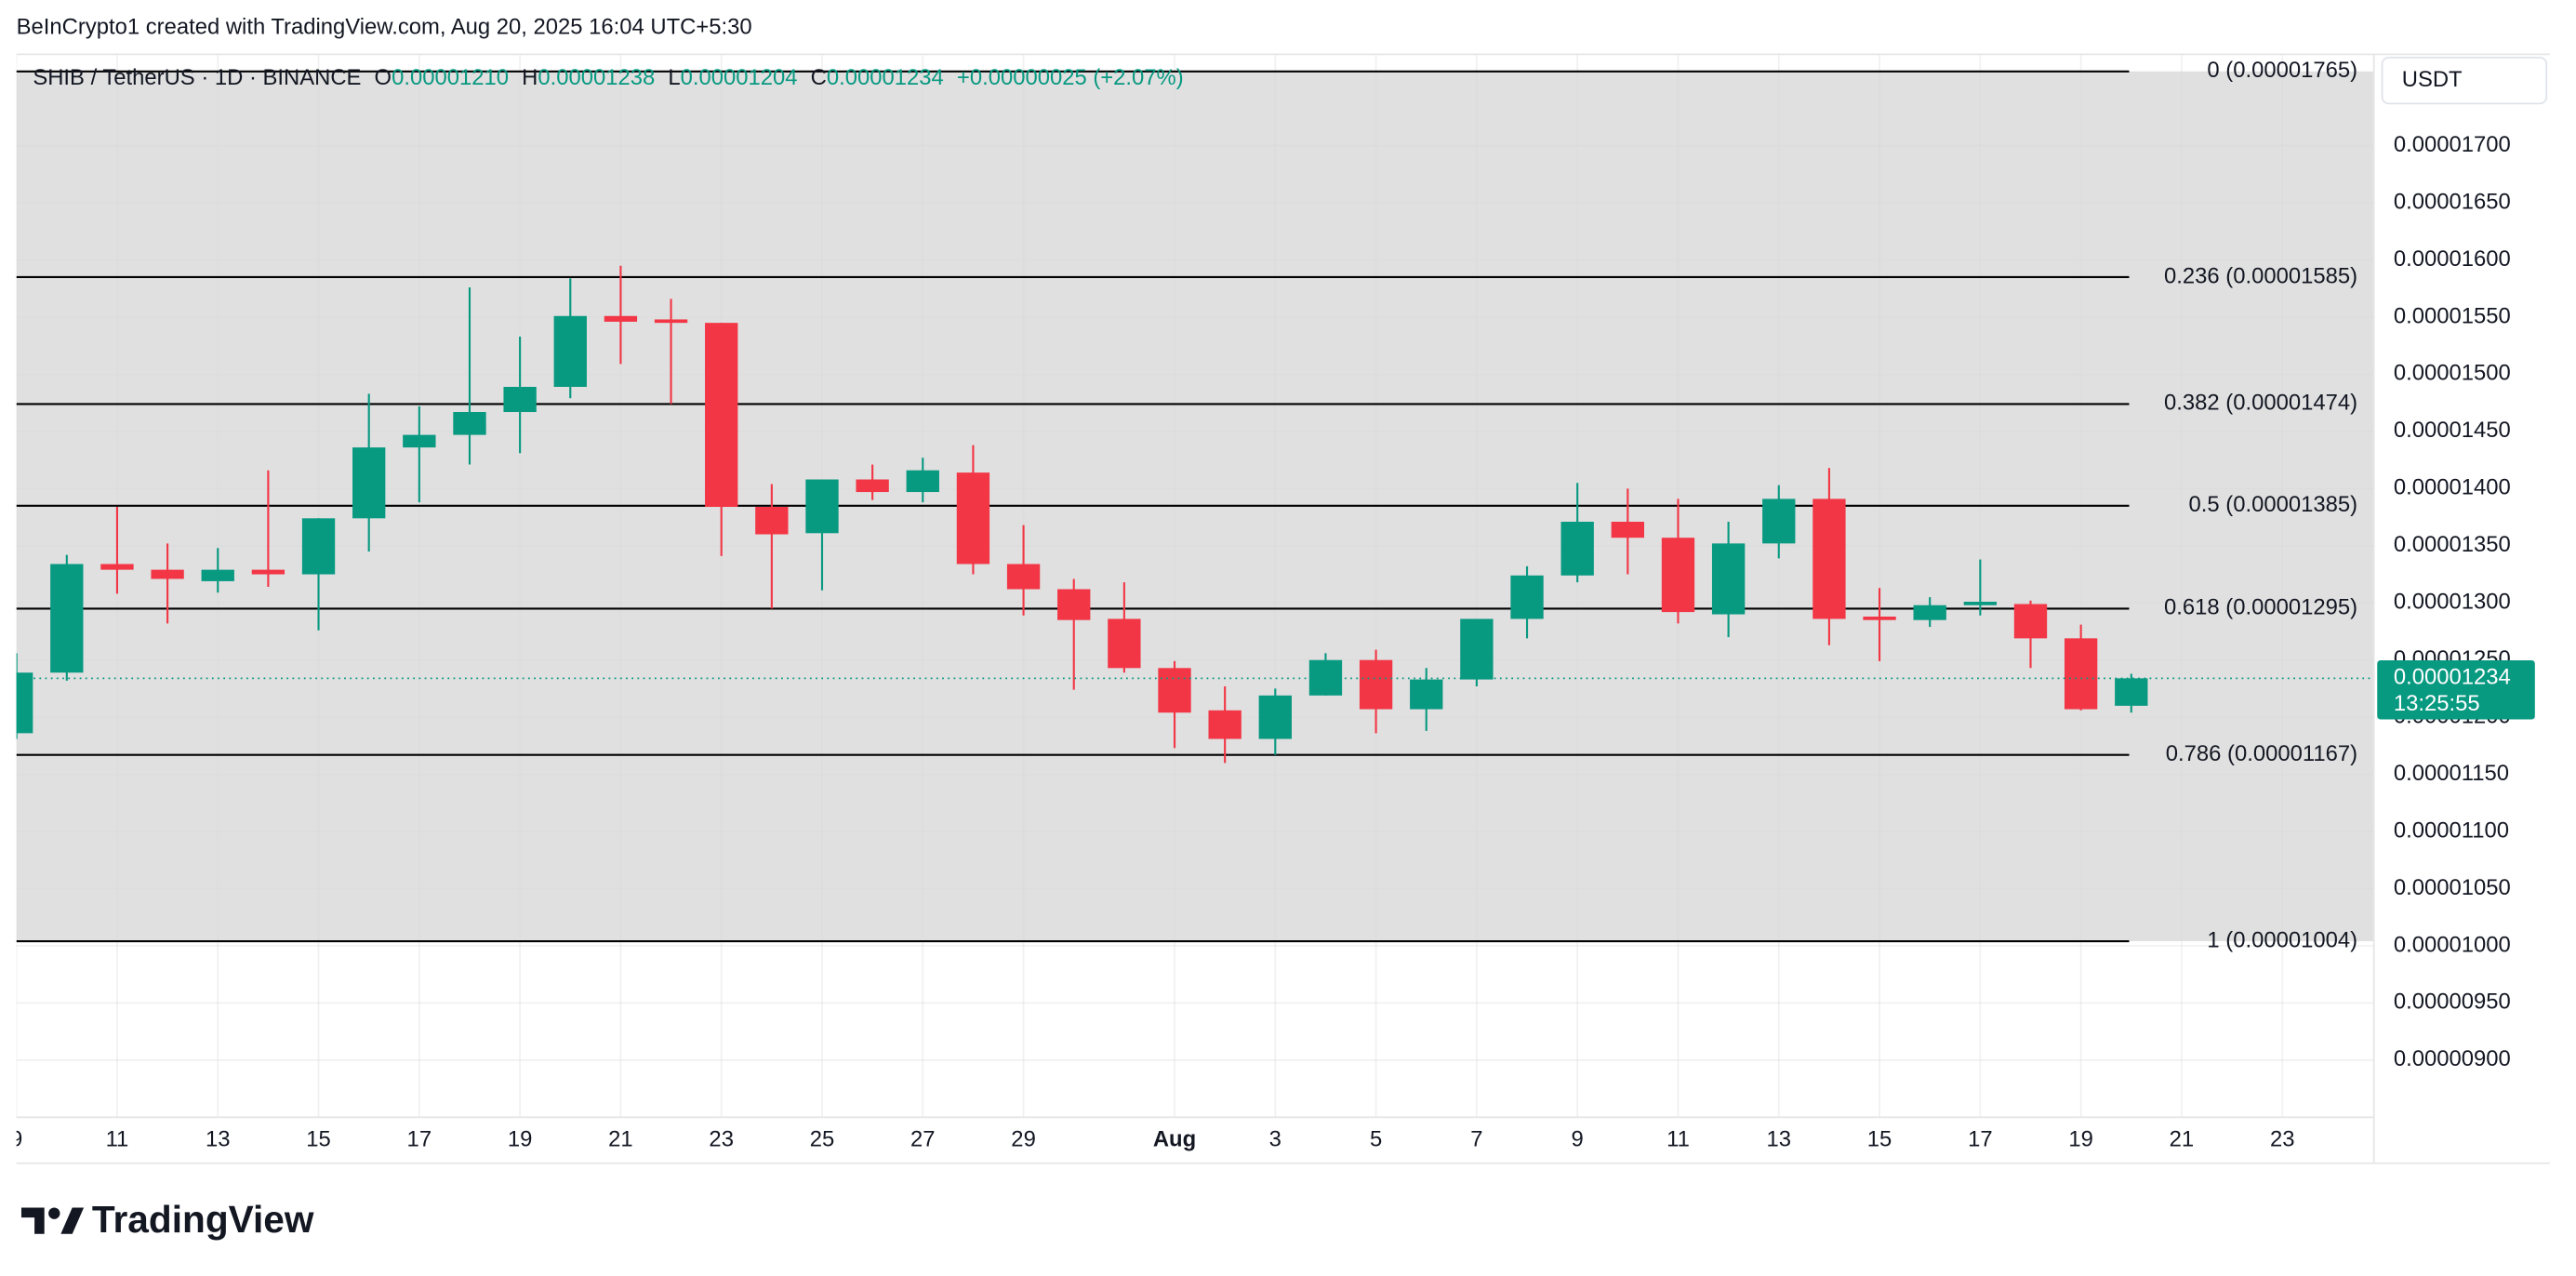  I want to click on fib-label: 1 (0.00001004), so click(2282, 939).